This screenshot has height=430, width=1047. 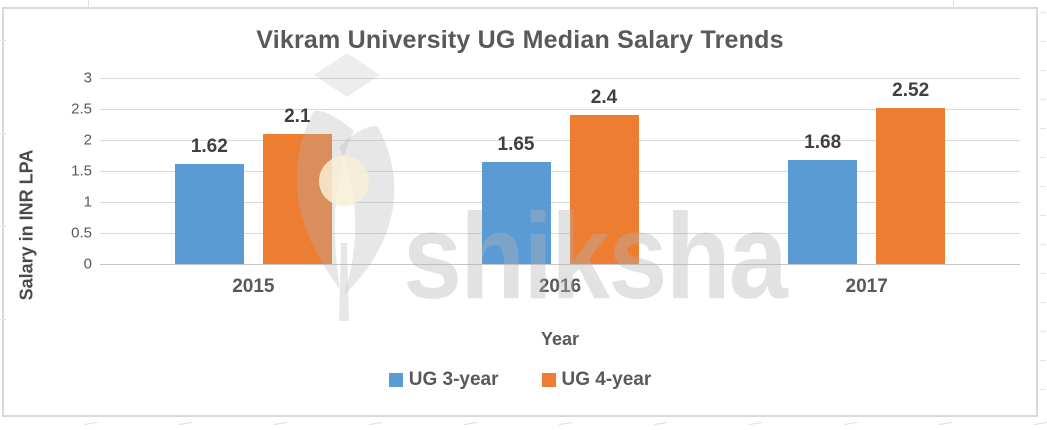 I want to click on data-label: 1.65, so click(x=516, y=144).